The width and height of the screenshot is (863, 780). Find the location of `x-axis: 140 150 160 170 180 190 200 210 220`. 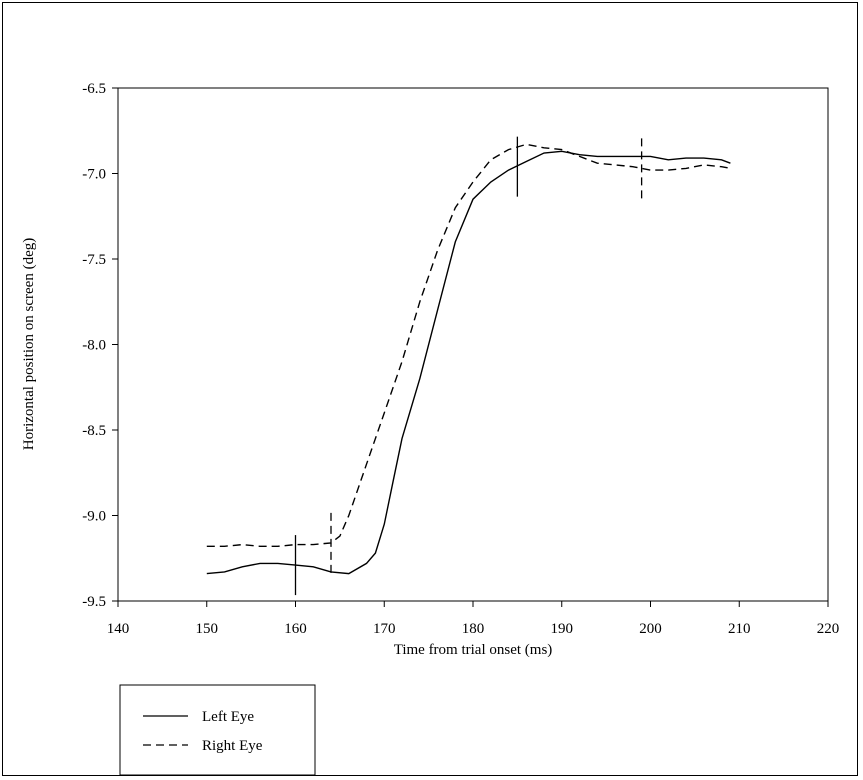

x-axis: 140 150 160 170 180 190 200 210 220 is located at coordinates (473, 619).